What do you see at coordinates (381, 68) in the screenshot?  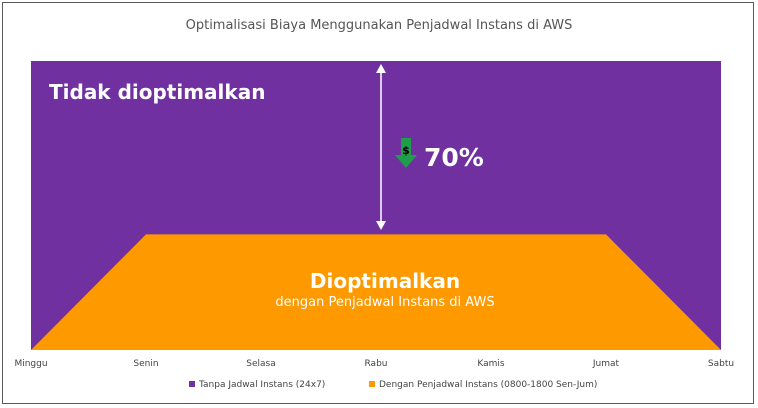 I see `savings-arrow-head-top` at bounding box center [381, 68].